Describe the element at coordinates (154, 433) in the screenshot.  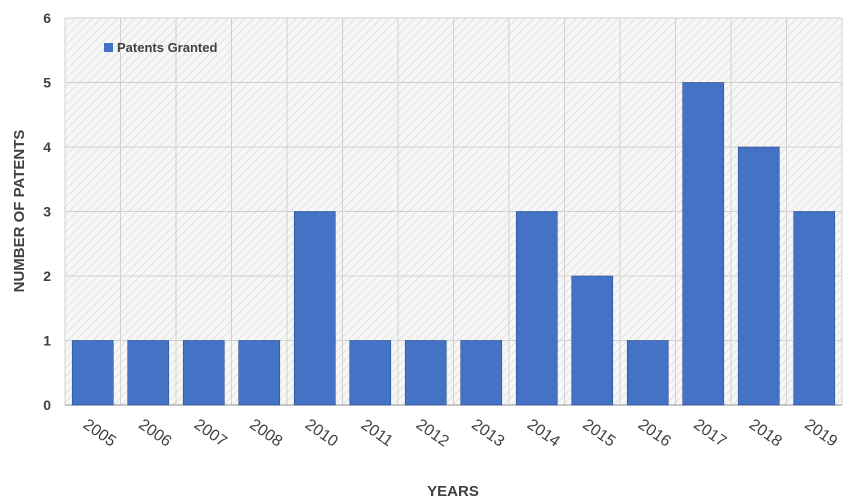
I see `x-tick-label: 2006` at that location.